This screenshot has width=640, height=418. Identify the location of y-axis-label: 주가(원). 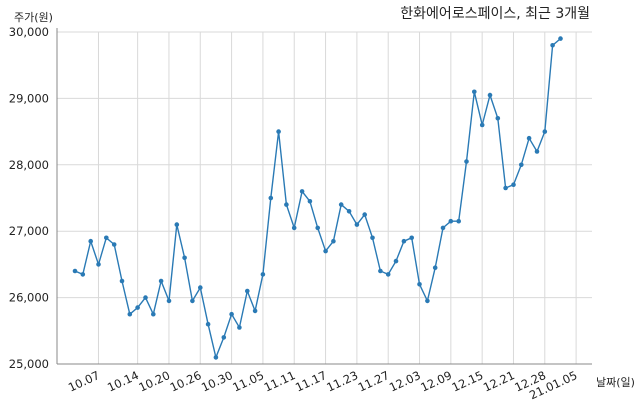
(33, 17).